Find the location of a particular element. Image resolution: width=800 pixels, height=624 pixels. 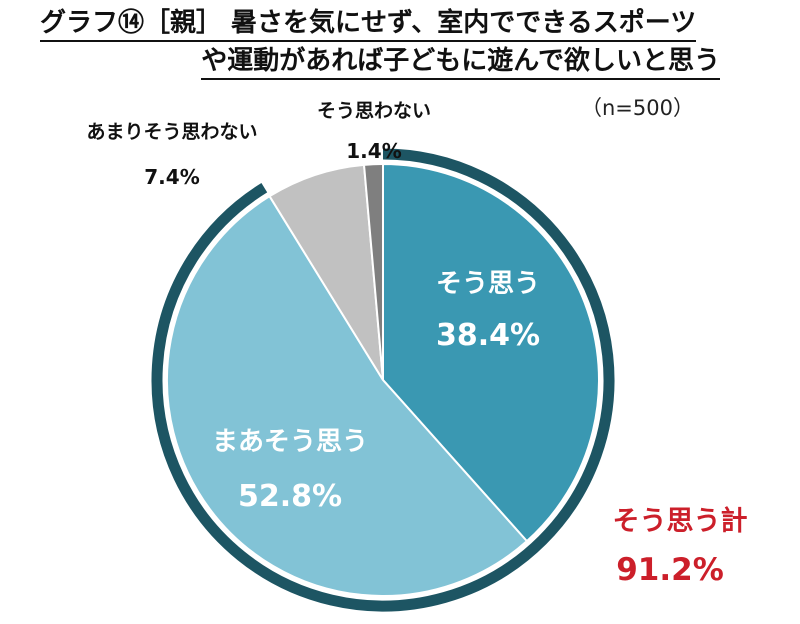

slice-value-maa-sou-omou: 52.8% is located at coordinates (290, 496).